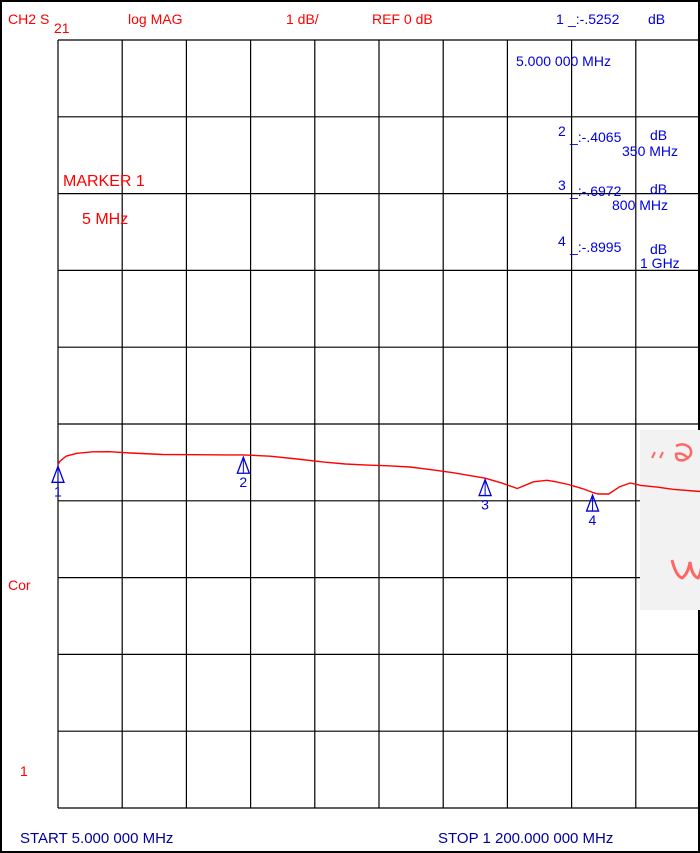 This screenshot has width=700, height=853. I want to click on active-marker-annotation: MARKER 1 5 MHz, so click(104, 200).